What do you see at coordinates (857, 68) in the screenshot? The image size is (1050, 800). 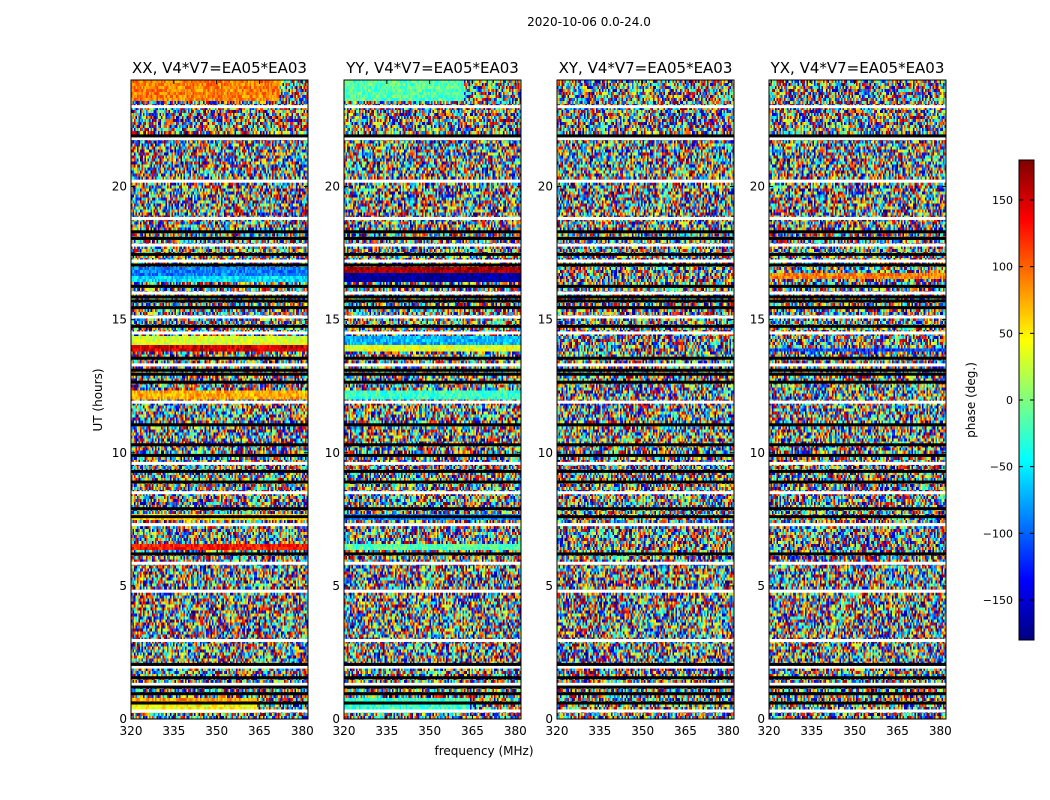 I see `panel-title: YX, V4*V7=EA05*EA03` at bounding box center [857, 68].